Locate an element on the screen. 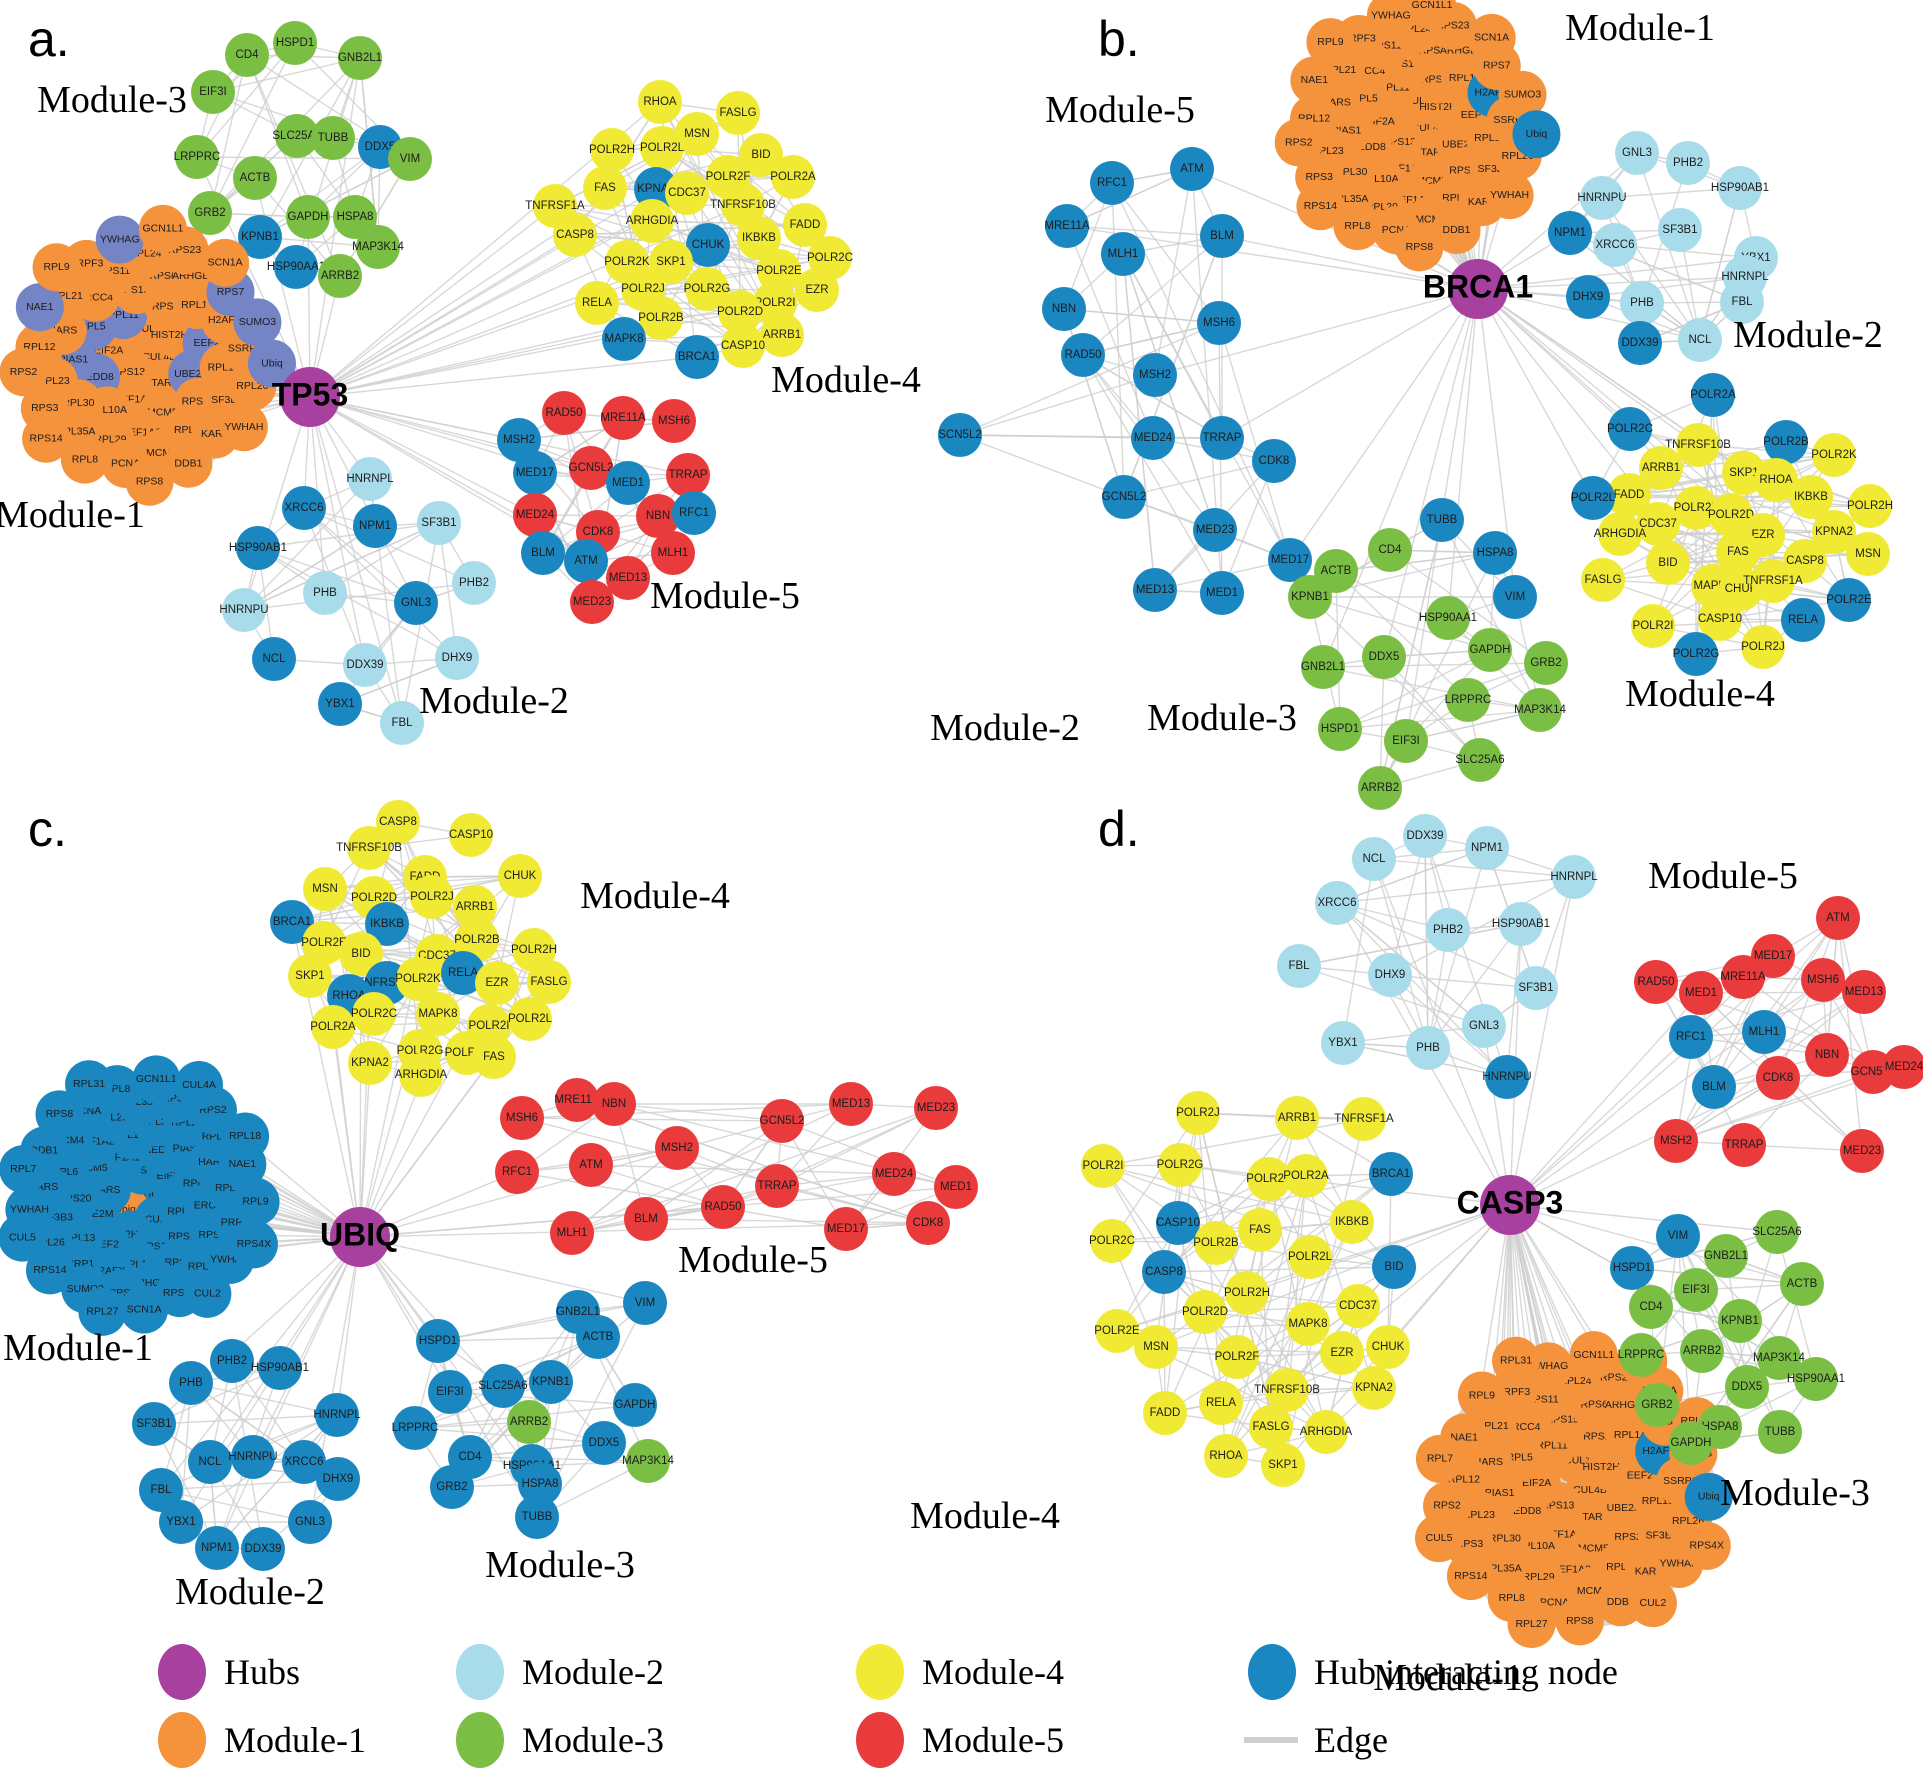  node-RAD50: RAD50 is located at coordinates (723, 1207).